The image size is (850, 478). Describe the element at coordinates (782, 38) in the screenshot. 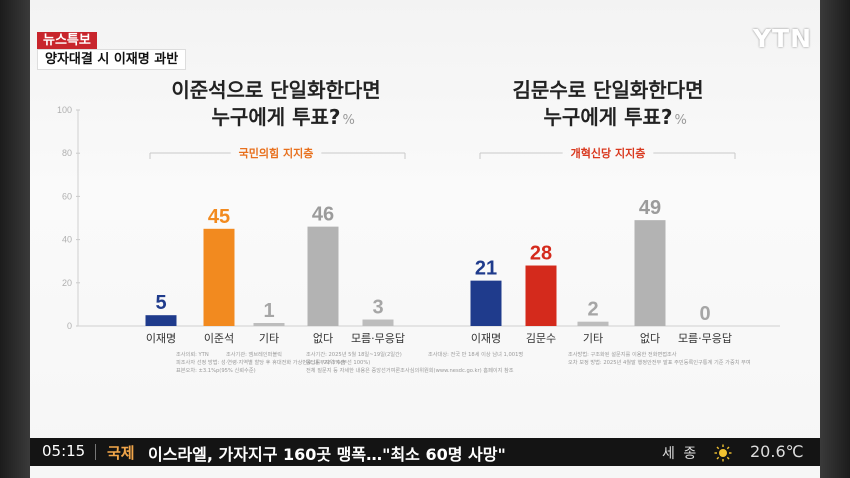

I see `ytn-logo: YTN` at that location.